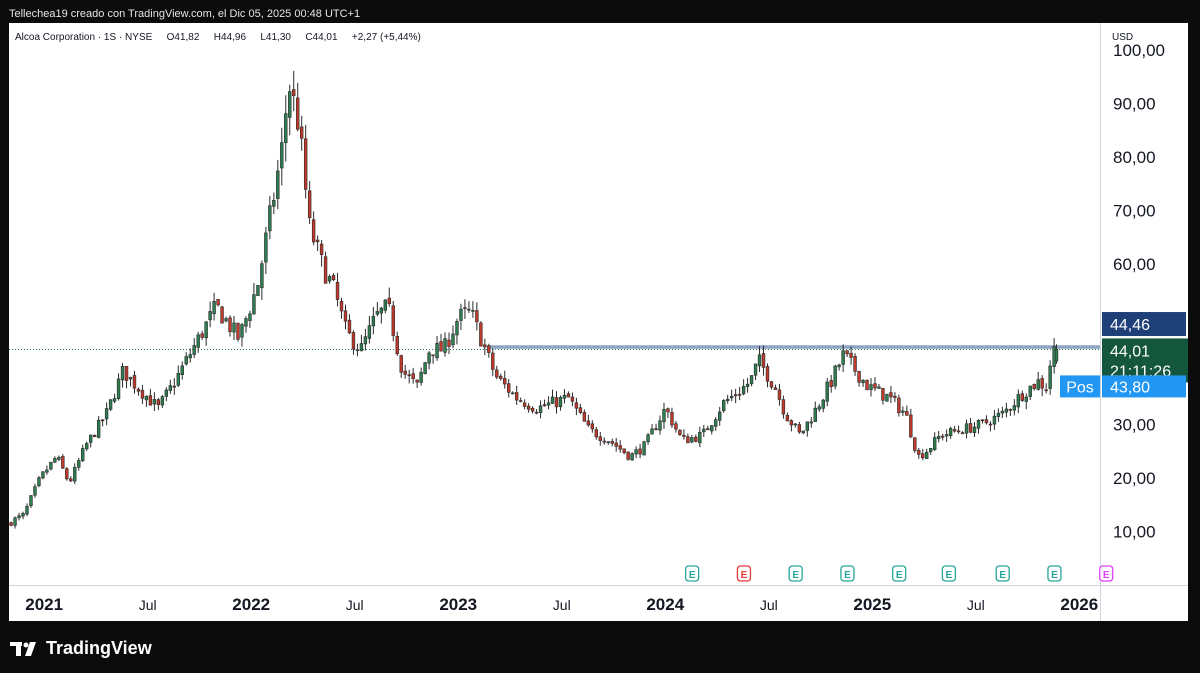 Image resolution: width=1200 pixels, height=673 pixels. I want to click on x-tick-label: 2025, so click(872, 604).